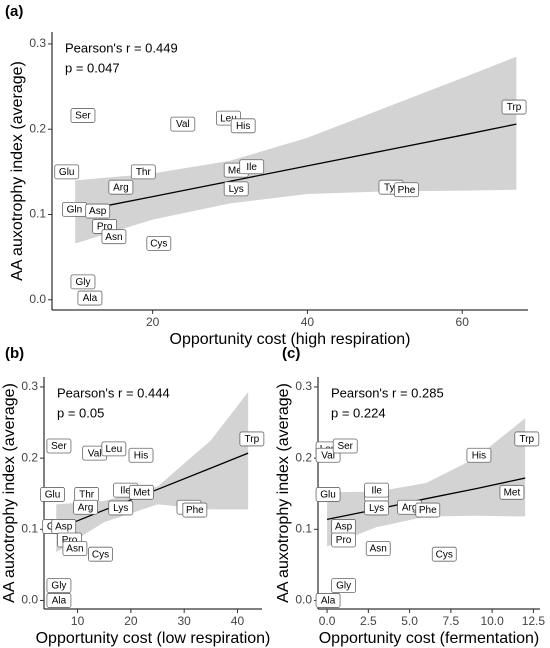 This screenshot has width=550, height=648. I want to click on point-label: Tyr, so click(391, 187).